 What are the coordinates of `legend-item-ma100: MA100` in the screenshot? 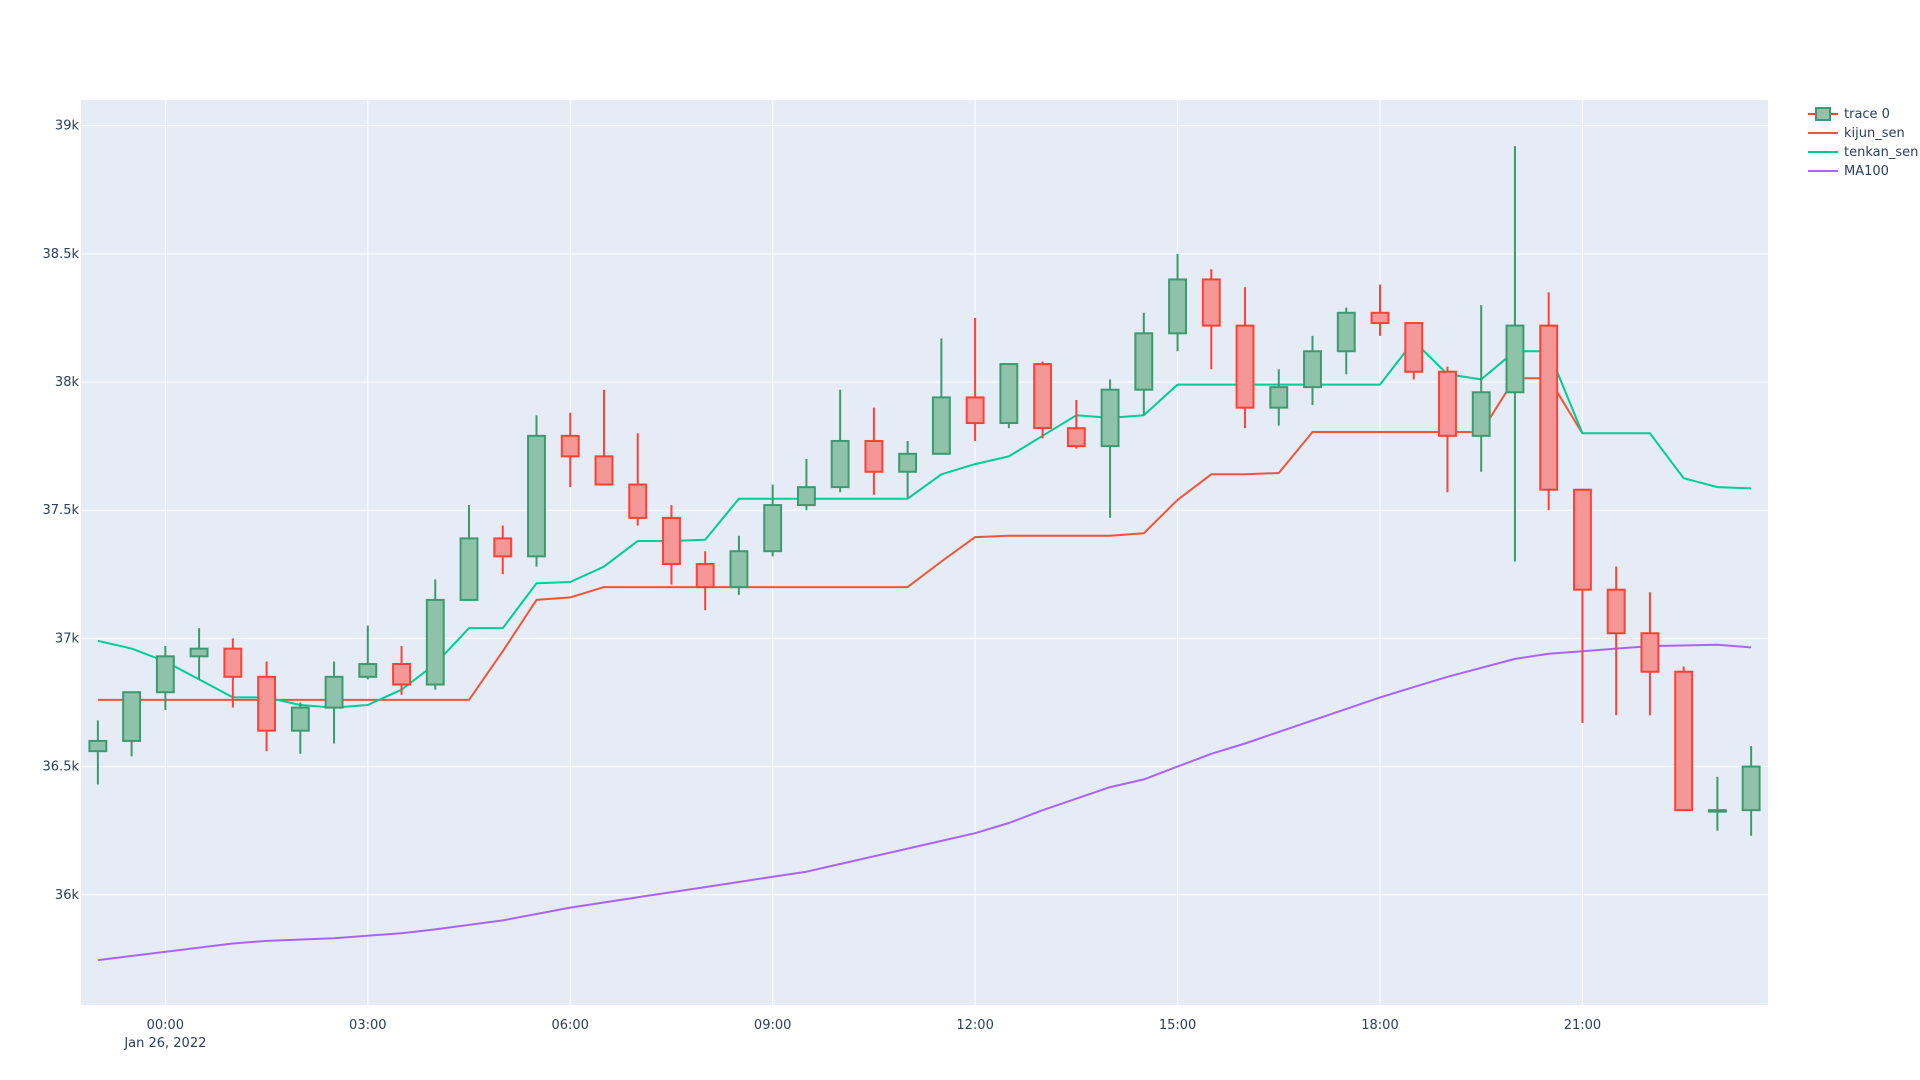 It's located at (1848, 171).